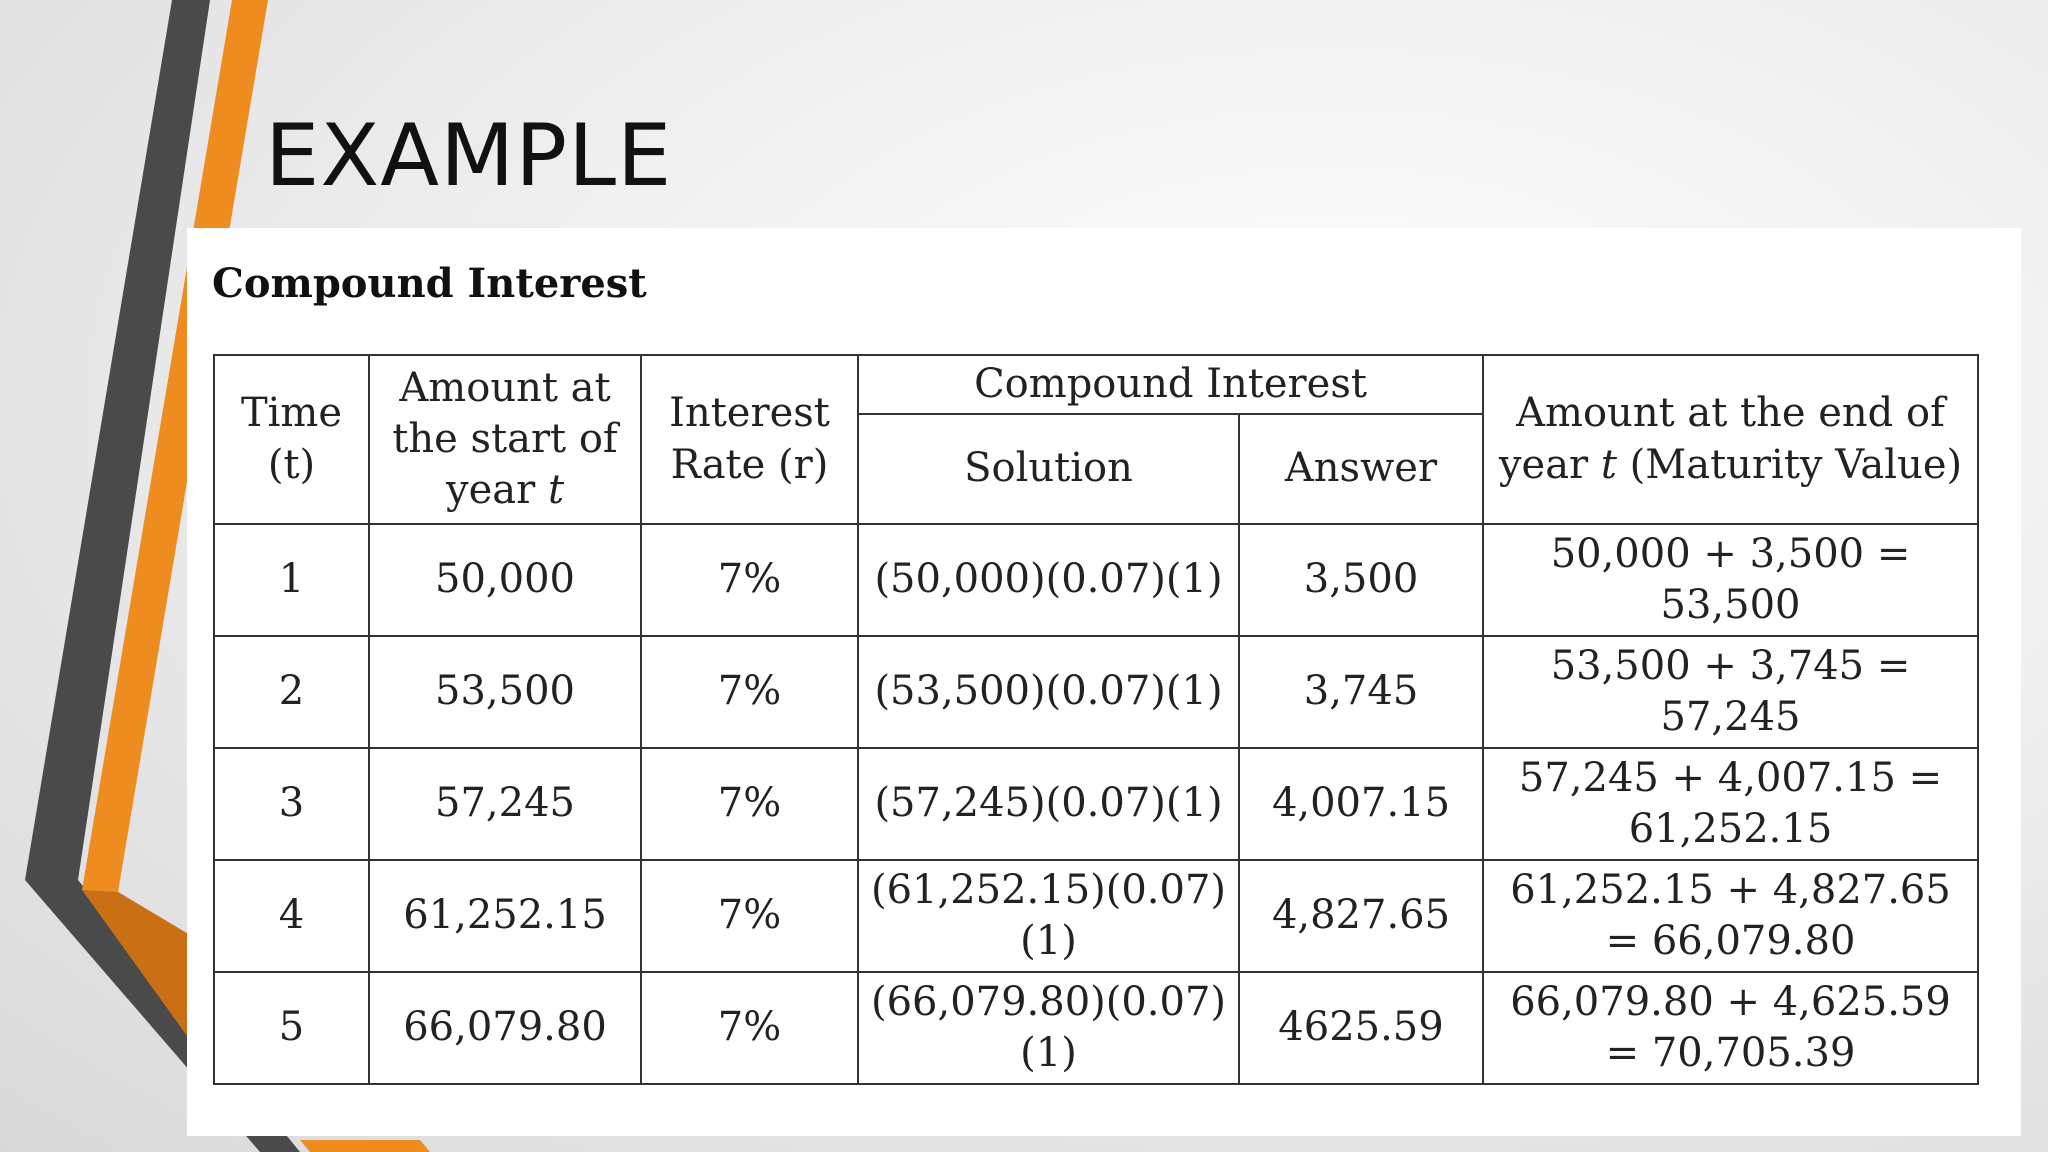 Image resolution: width=2048 pixels, height=1152 pixels. I want to click on cell-time: 1, so click(291, 580).